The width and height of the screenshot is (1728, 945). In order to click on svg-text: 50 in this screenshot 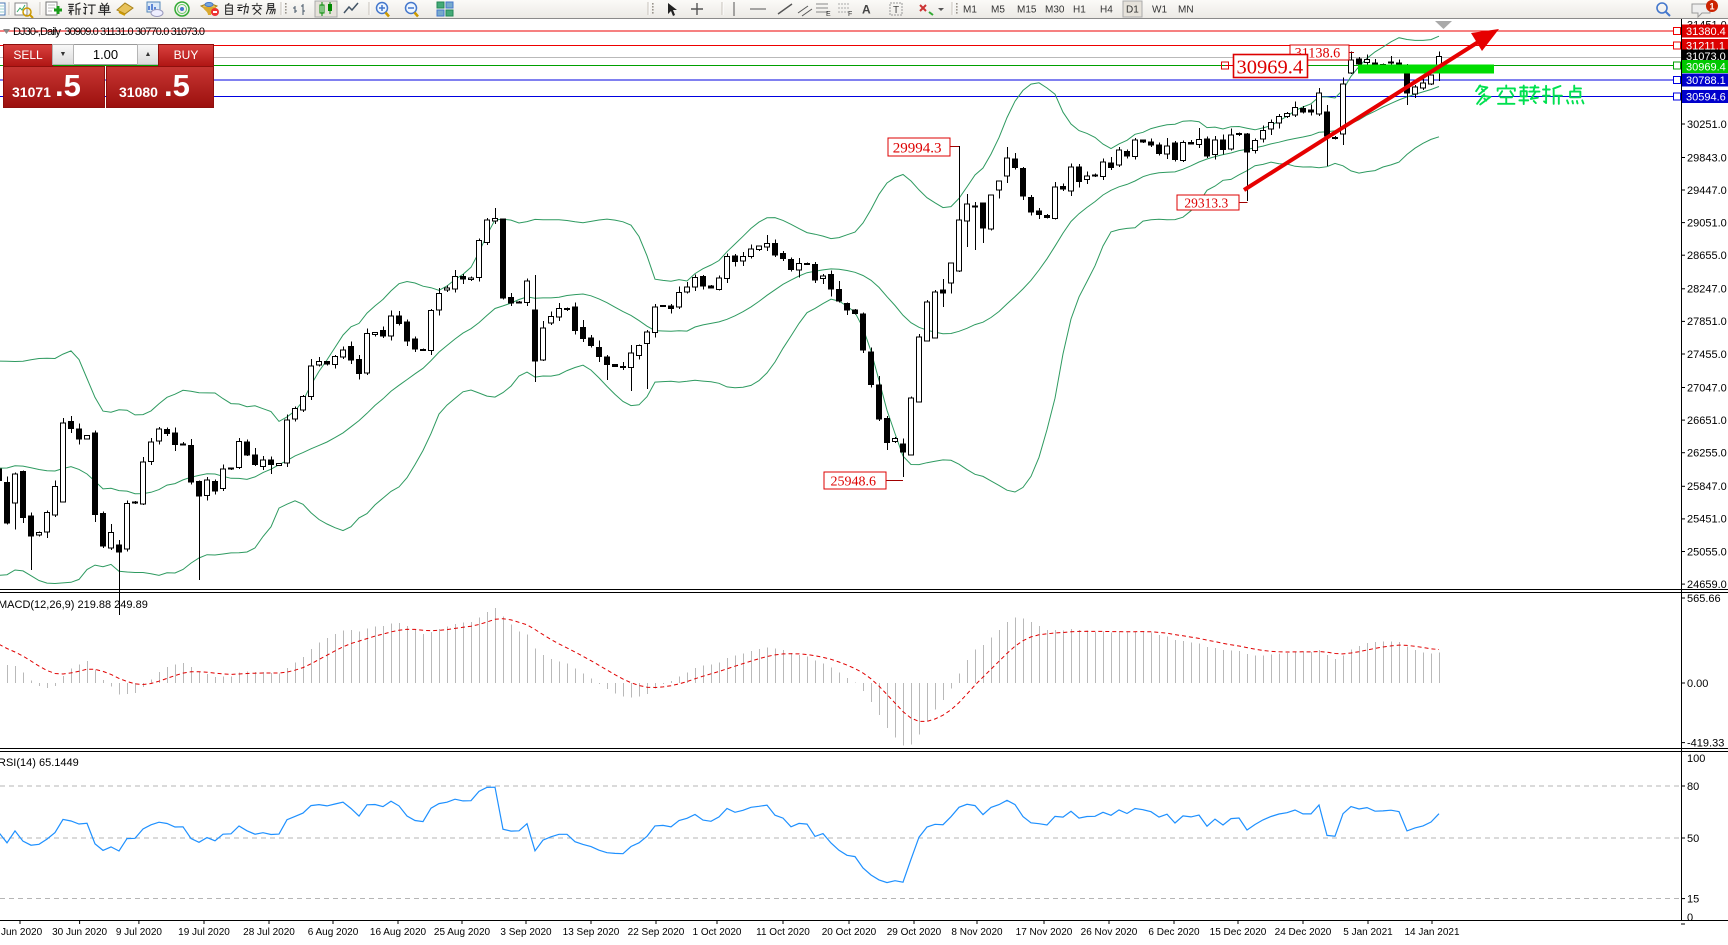, I will do `click(1693, 839)`.